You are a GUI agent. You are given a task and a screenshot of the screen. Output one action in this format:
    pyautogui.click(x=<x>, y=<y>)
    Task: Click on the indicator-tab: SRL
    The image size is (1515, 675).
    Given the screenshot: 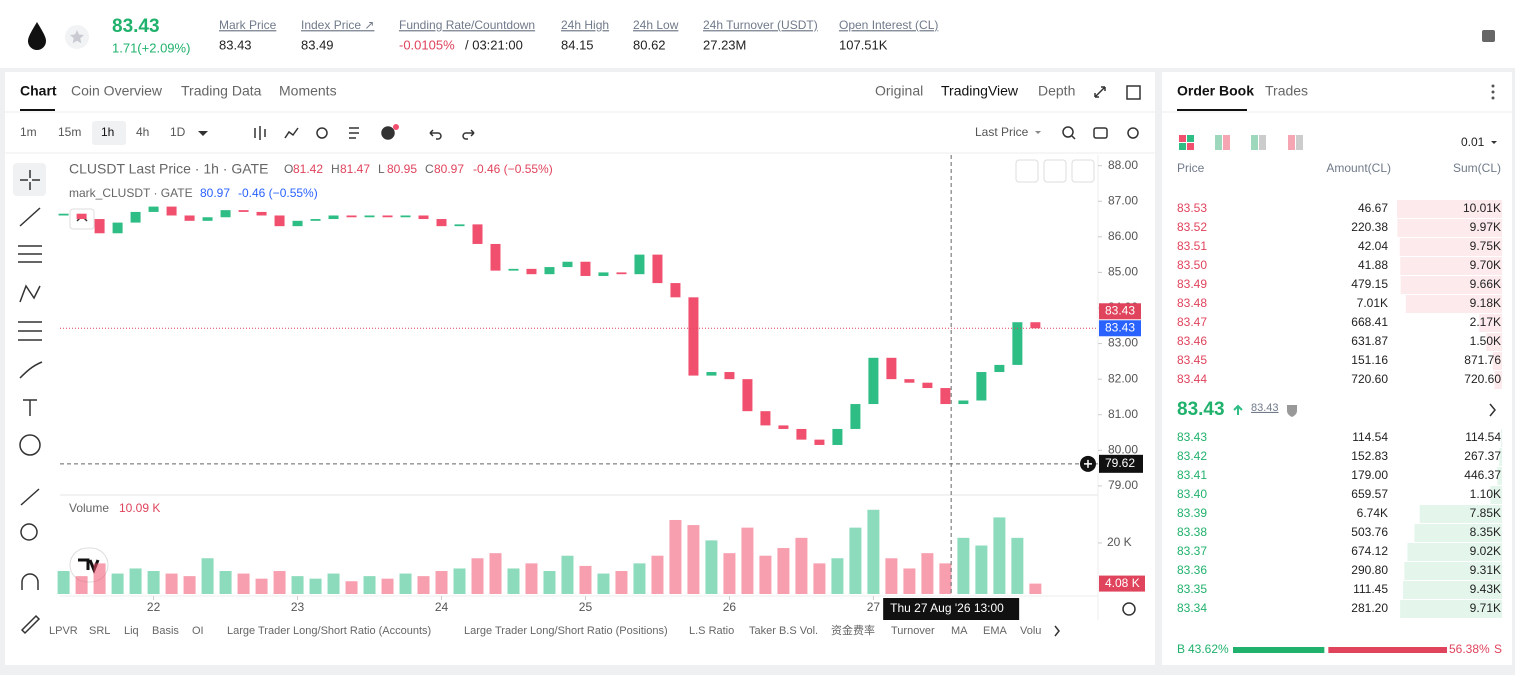 What is the action you would take?
    pyautogui.click(x=99, y=631)
    